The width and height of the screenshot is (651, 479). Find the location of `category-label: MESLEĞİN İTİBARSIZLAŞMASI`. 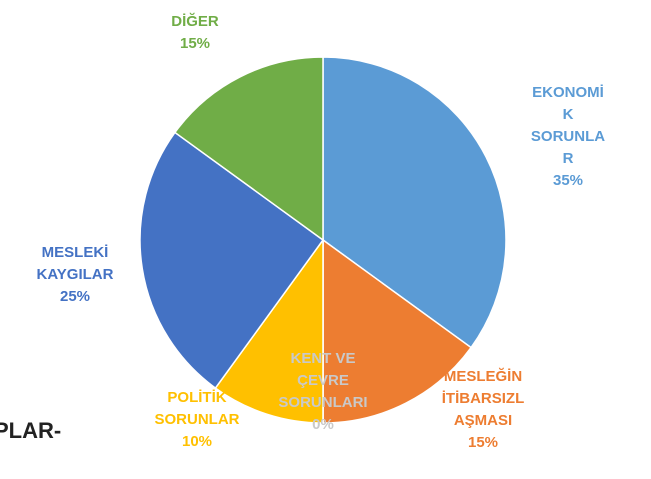

category-label: MESLEĞİN İTİBARSIZLAŞMASI is located at coordinates (483, 398).